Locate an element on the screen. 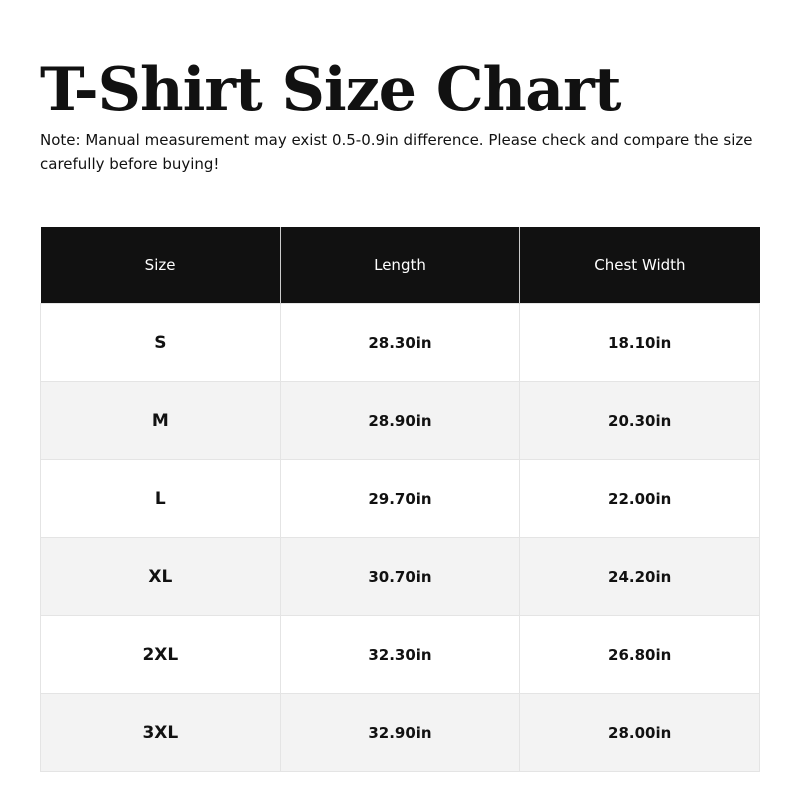 The image size is (800, 800). length-cell: 30.70in is located at coordinates (400, 576).